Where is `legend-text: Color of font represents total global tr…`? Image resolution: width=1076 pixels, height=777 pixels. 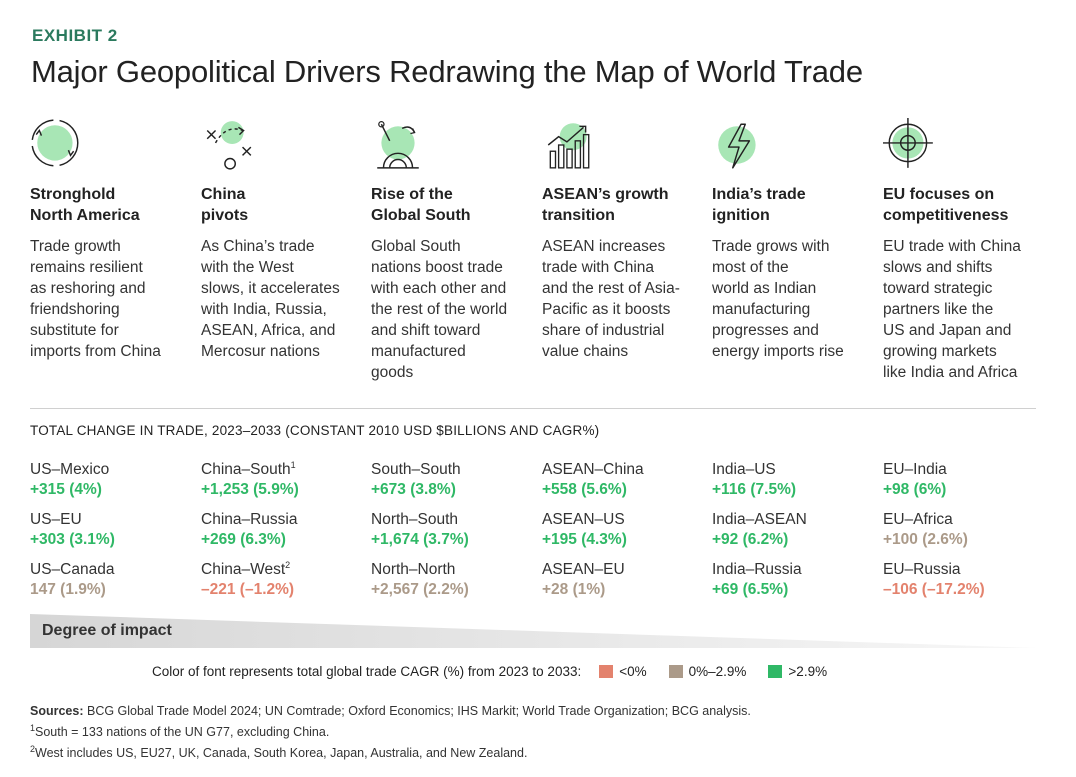
legend-text: Color of font represents total global tr… is located at coordinates (367, 671).